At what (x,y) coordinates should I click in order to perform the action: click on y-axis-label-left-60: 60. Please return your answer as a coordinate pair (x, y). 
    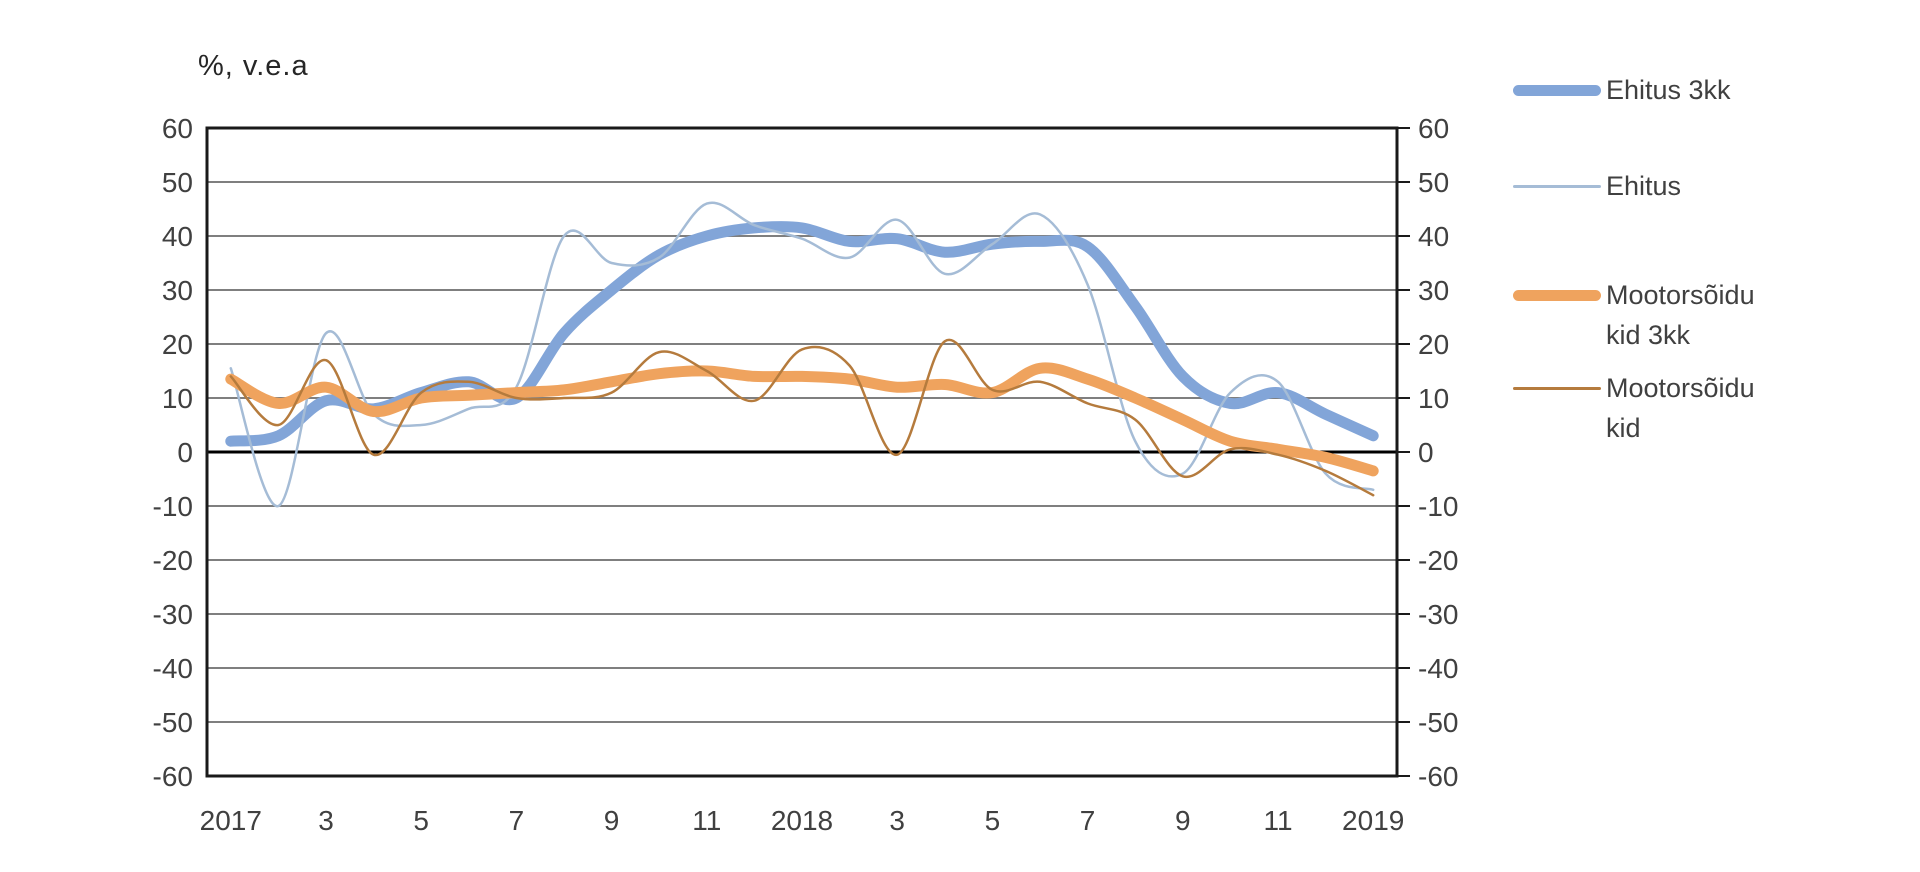
    Looking at the image, I should click on (177, 128).